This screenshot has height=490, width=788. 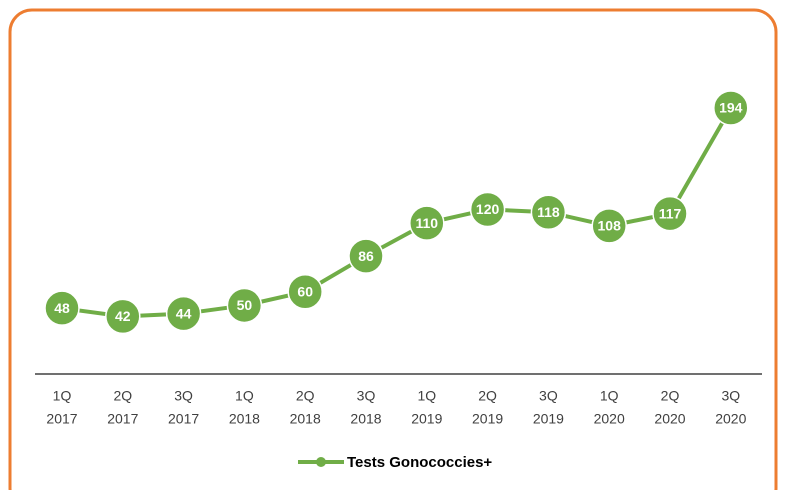 I want to click on data-label: 118, so click(x=548, y=212).